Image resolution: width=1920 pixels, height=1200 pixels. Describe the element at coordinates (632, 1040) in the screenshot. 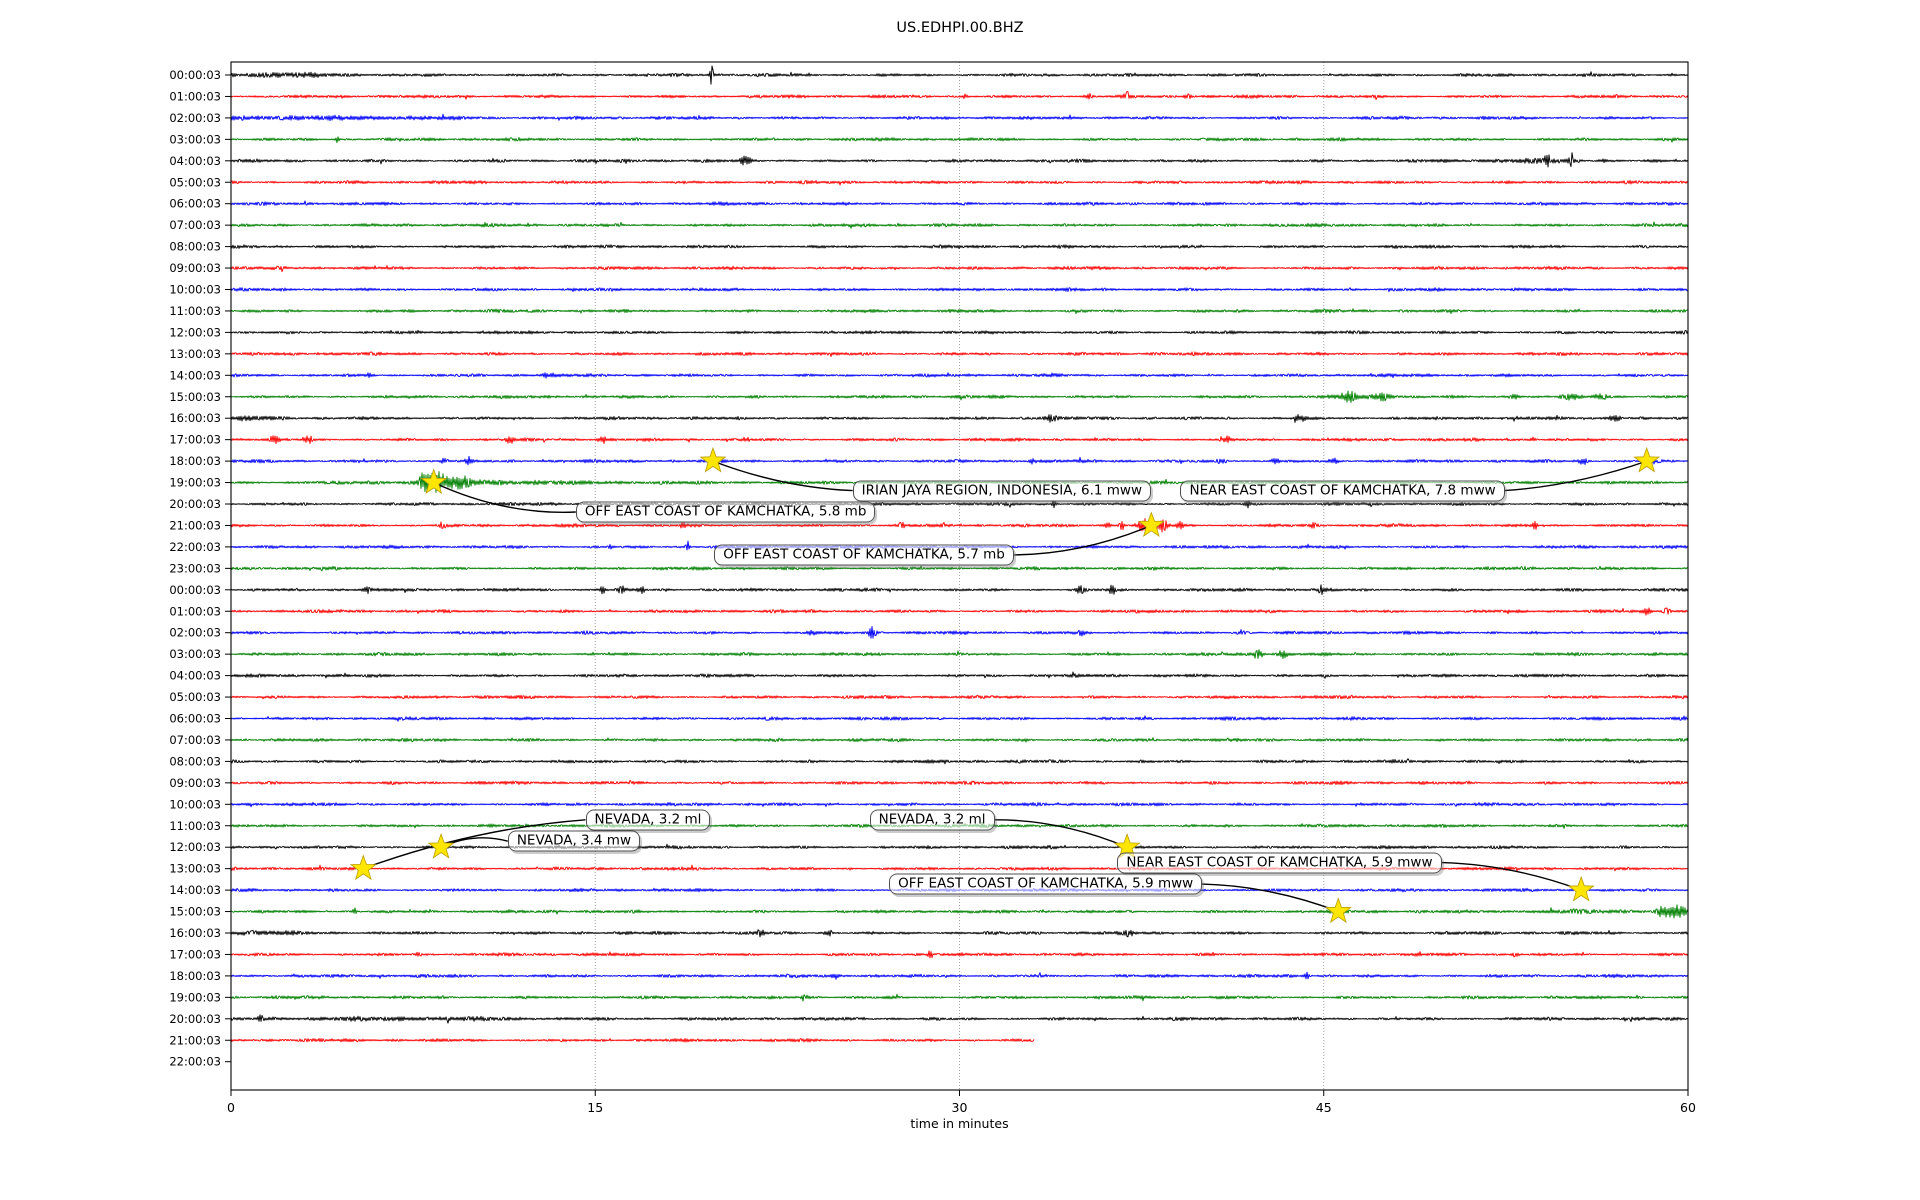

I see `trace-row-45-21:00:03` at that location.